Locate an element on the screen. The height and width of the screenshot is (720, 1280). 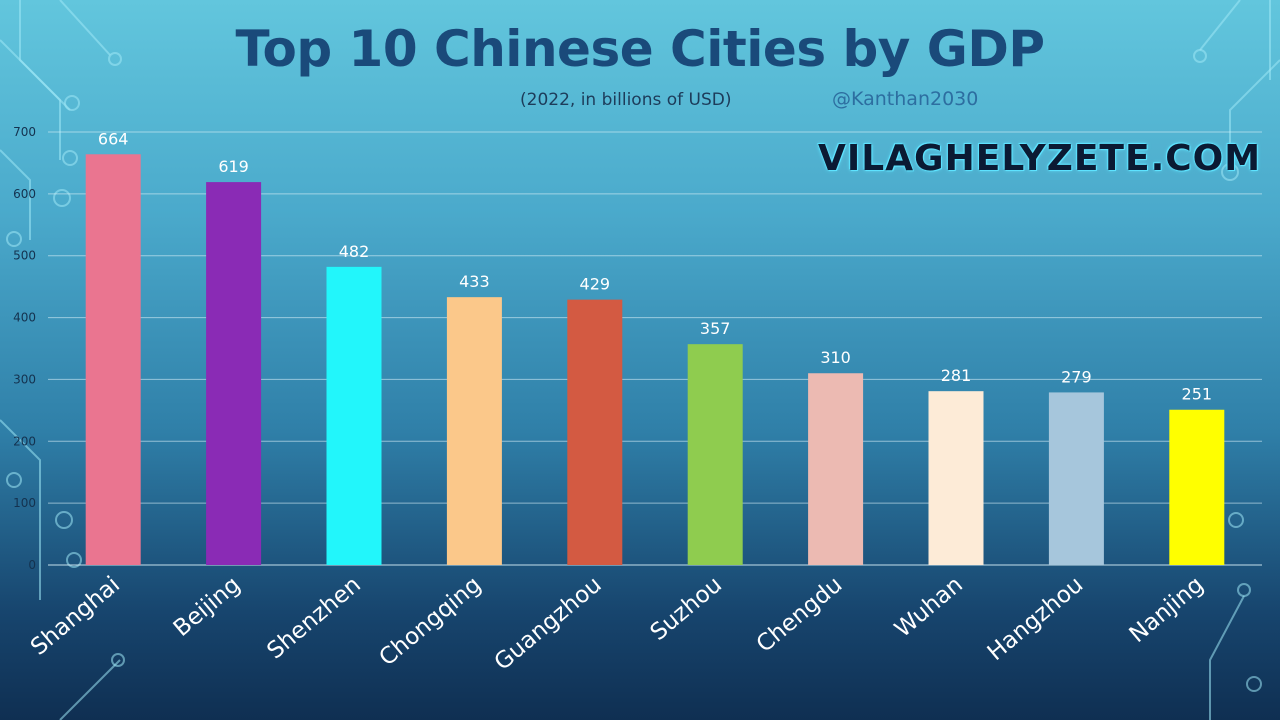
x-tick-label: Chengdu is located at coordinates (800, 615).